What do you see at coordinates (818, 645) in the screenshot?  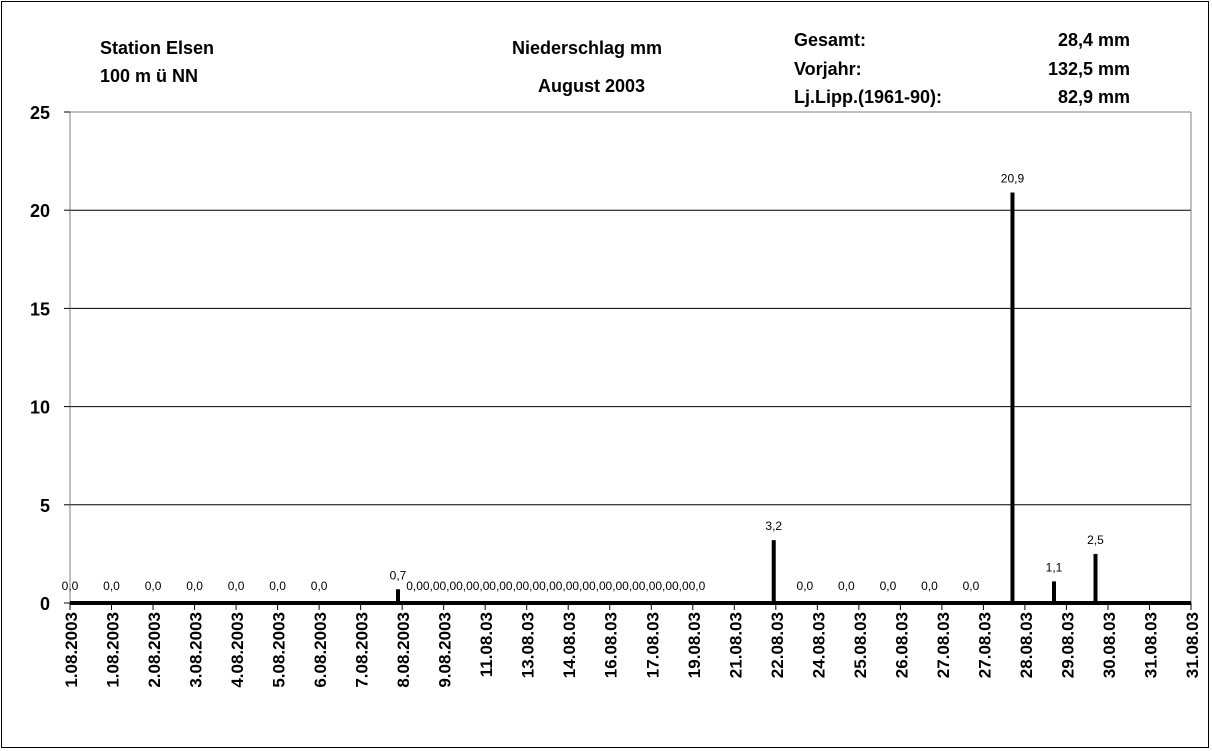 I see `x-tick-label: 24.08.03` at bounding box center [818, 645].